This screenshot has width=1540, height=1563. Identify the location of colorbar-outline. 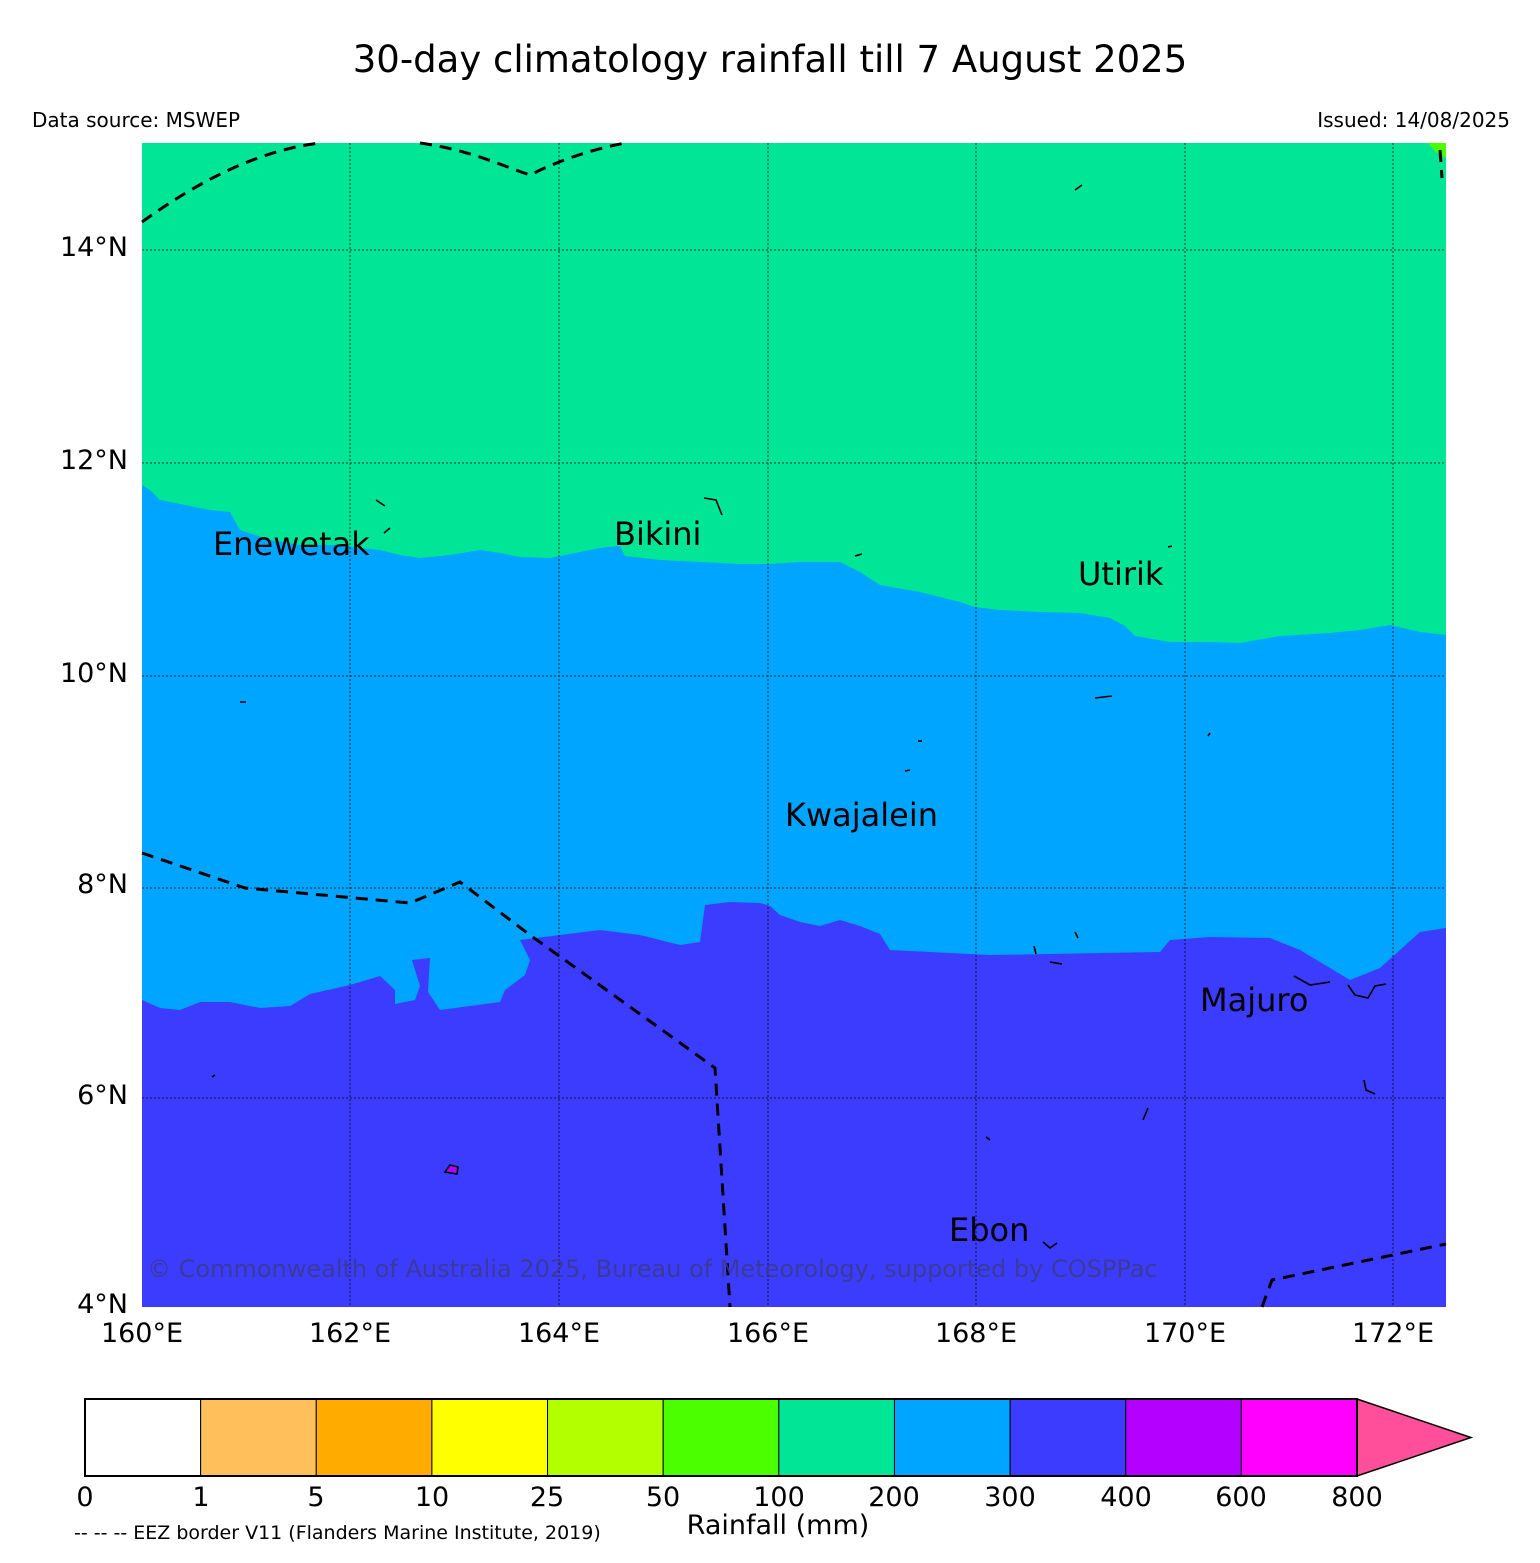
(721, 1437).